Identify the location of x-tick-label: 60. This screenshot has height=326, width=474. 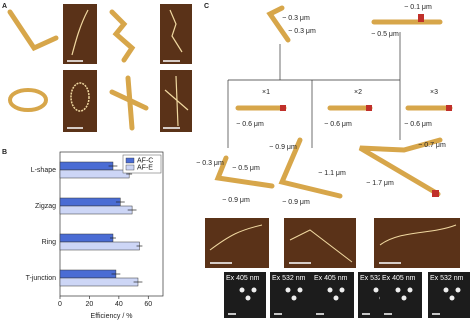
(148, 304).